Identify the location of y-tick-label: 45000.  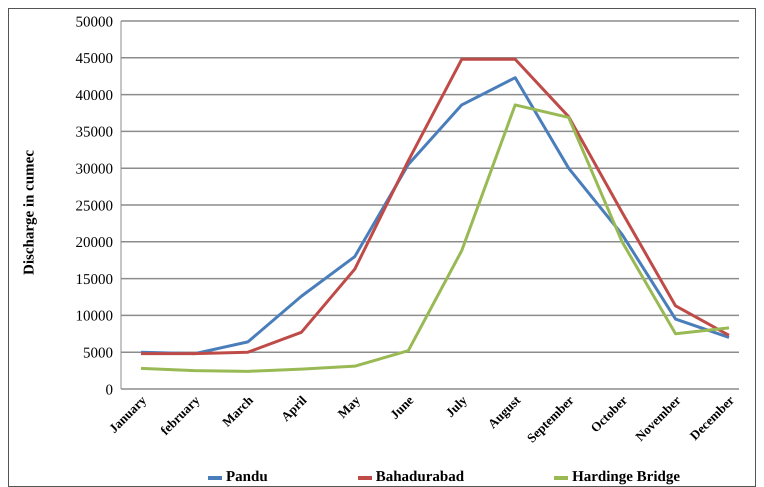
(94, 59).